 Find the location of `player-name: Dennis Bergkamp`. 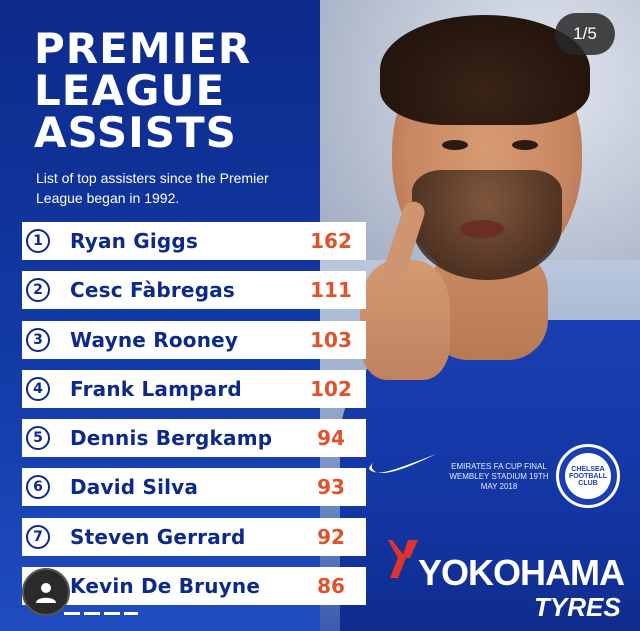

player-name: Dennis Bergkamp is located at coordinates (171, 438).